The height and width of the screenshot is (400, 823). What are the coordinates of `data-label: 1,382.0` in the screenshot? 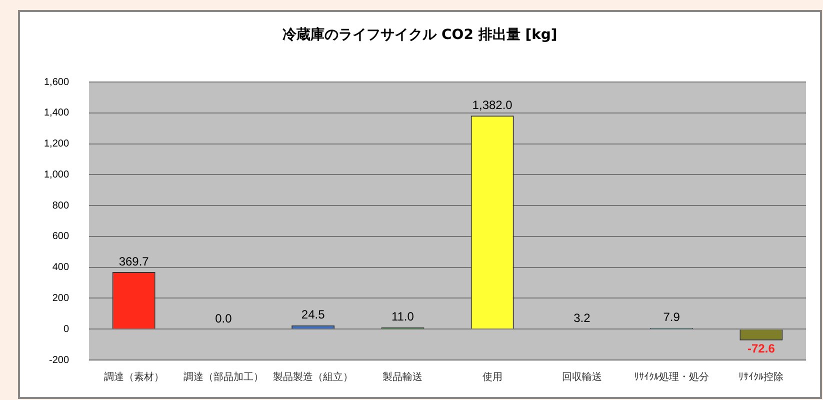 It's located at (492, 105).